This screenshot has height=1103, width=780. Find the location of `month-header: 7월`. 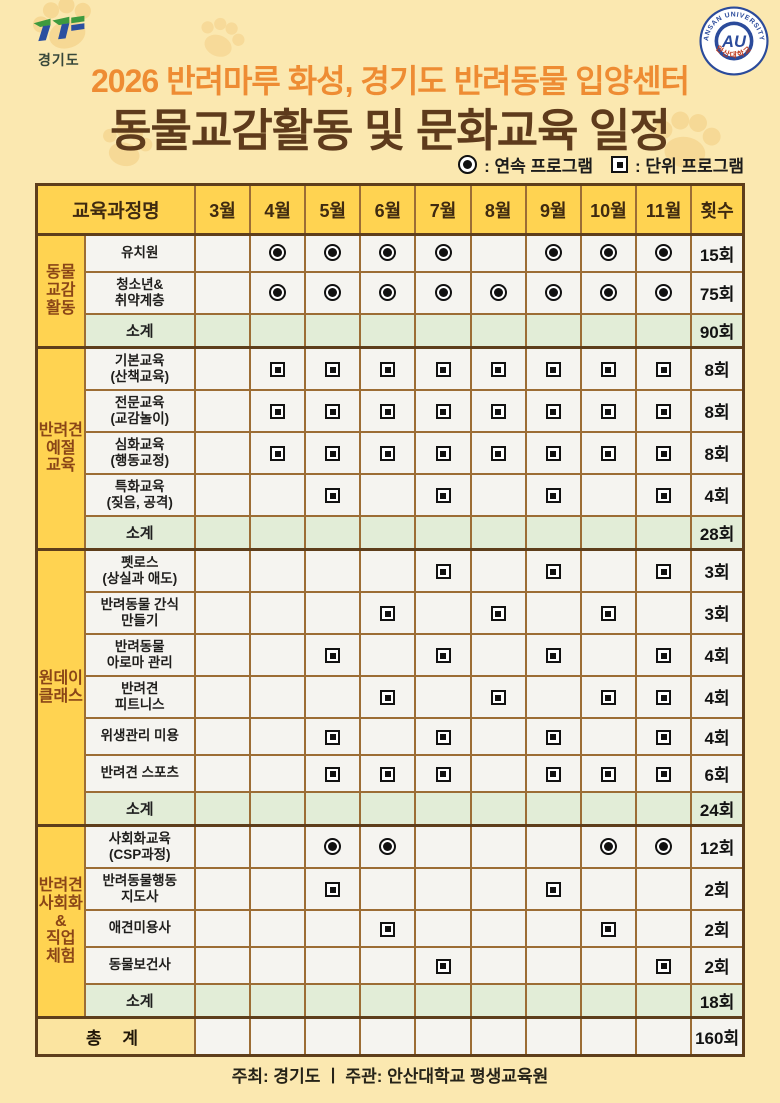

month-header: 7월 is located at coordinates (443, 209).